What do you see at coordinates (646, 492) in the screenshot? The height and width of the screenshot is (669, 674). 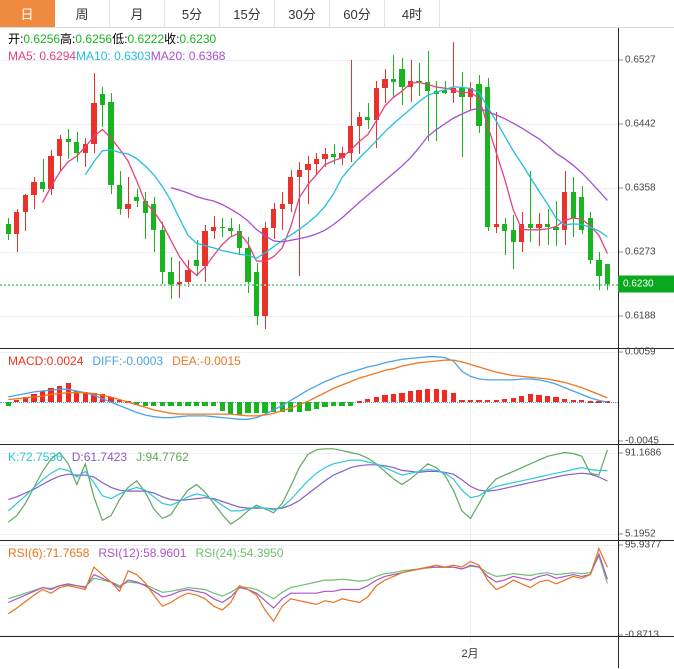 I see `kdj-axis: 91.1686 5.1952` at bounding box center [646, 492].